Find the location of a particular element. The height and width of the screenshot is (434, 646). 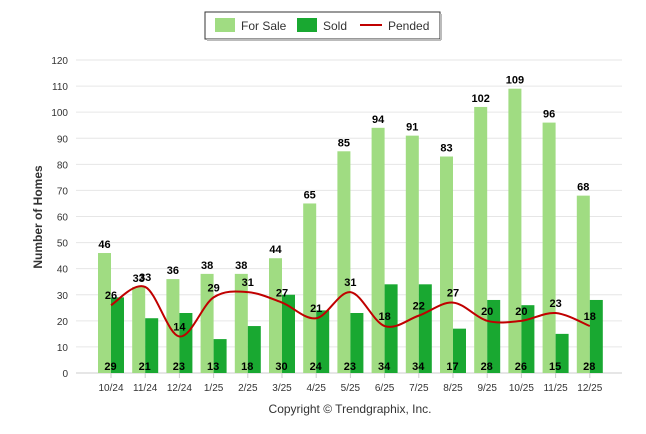

bar-for-sale-10/25 is located at coordinates (515, 231).